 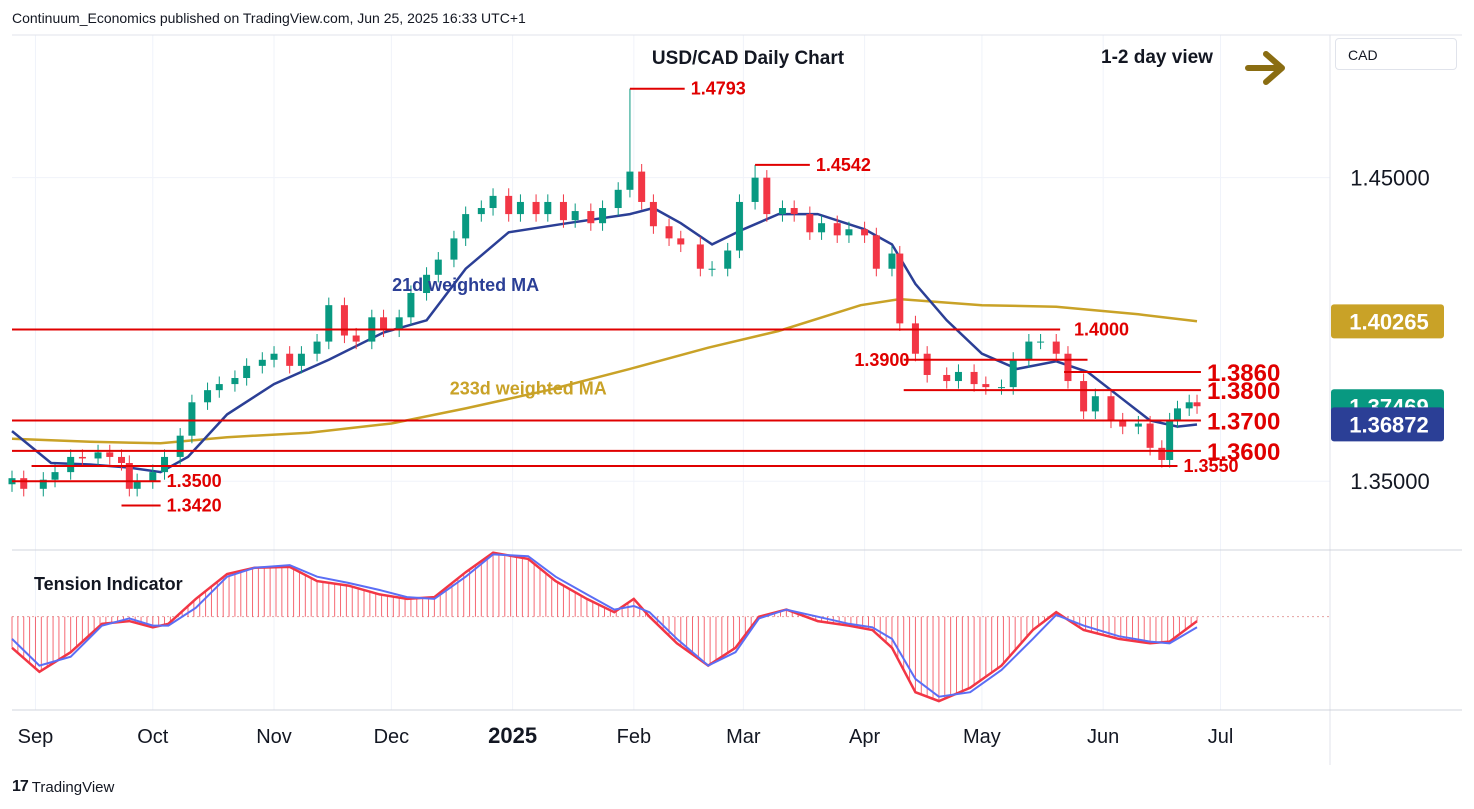 What do you see at coordinates (512, 735) in the screenshot?
I see `x-tick-label: 2025` at bounding box center [512, 735].